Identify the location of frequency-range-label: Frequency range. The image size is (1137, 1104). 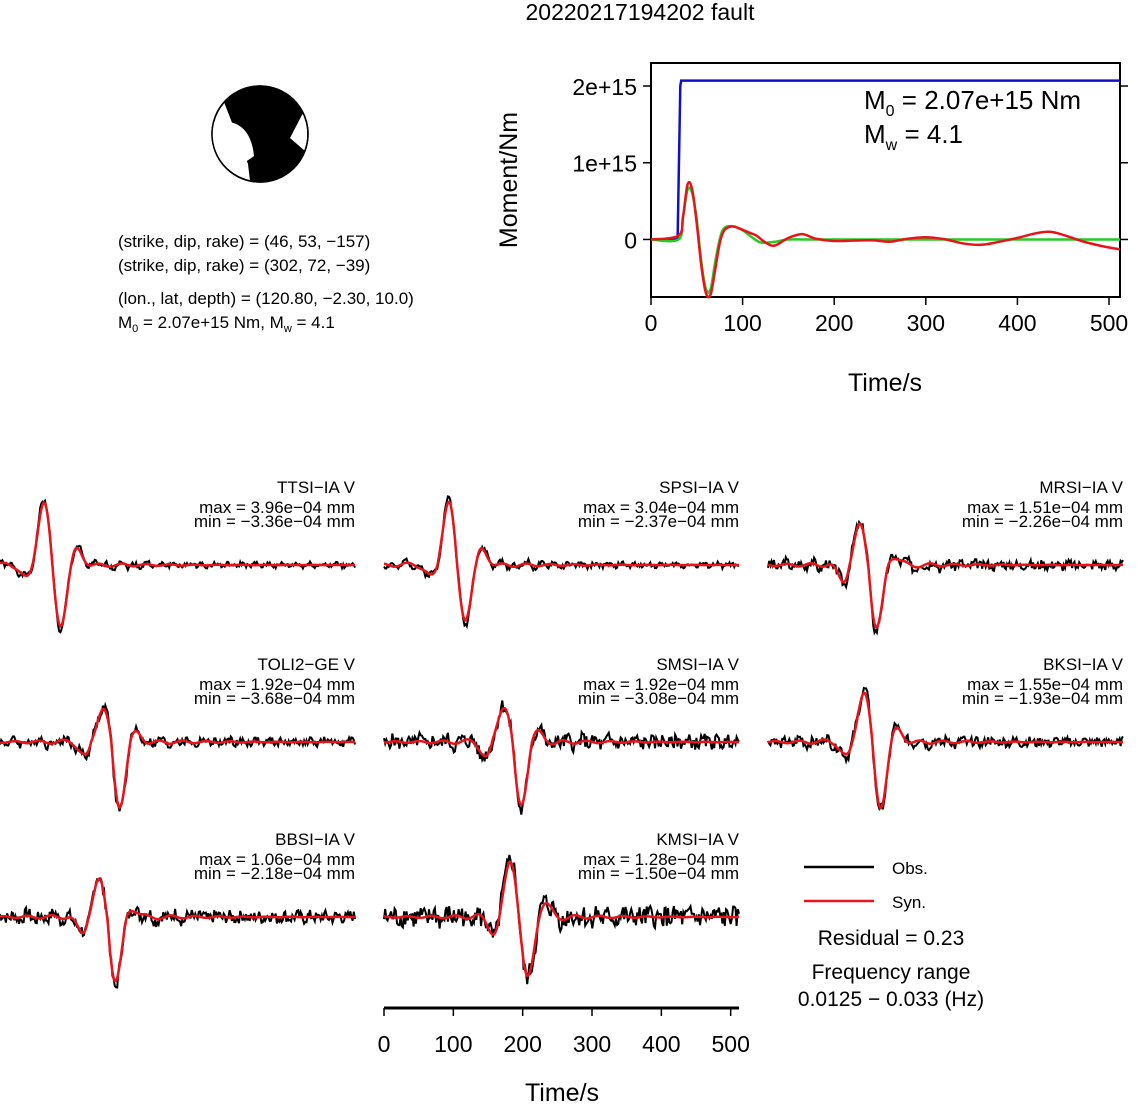
(891, 972).